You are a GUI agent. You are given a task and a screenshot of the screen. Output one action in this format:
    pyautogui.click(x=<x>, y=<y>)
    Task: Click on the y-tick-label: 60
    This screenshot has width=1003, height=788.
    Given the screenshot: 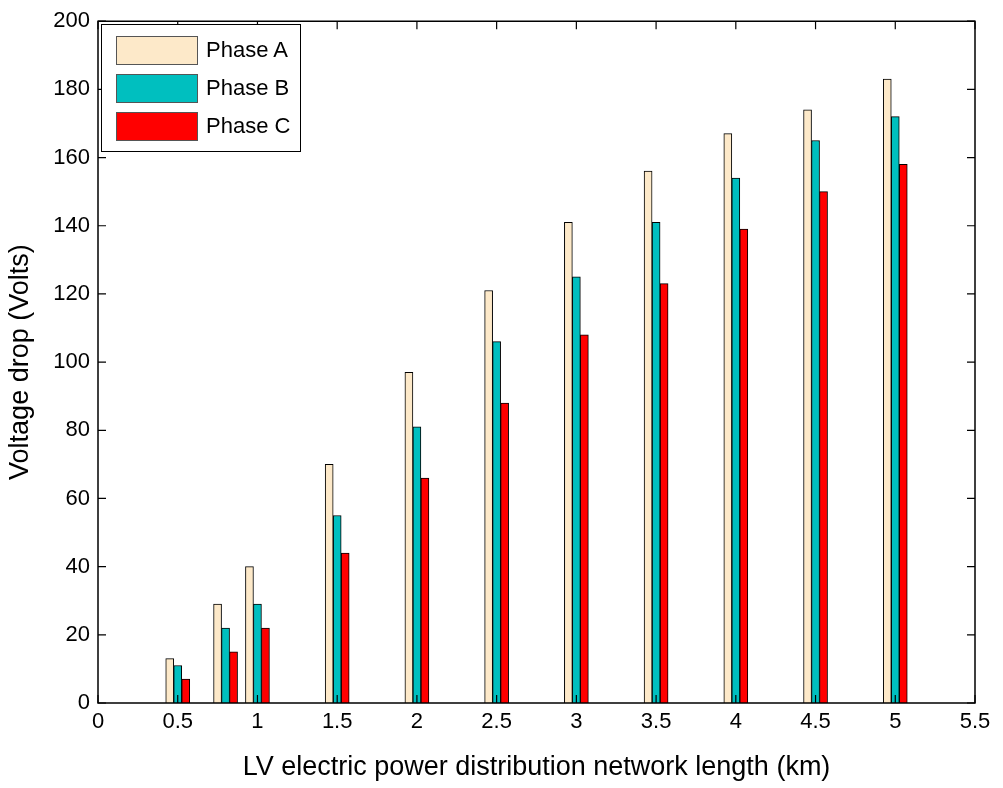 What is the action you would take?
    pyautogui.click(x=77, y=497)
    